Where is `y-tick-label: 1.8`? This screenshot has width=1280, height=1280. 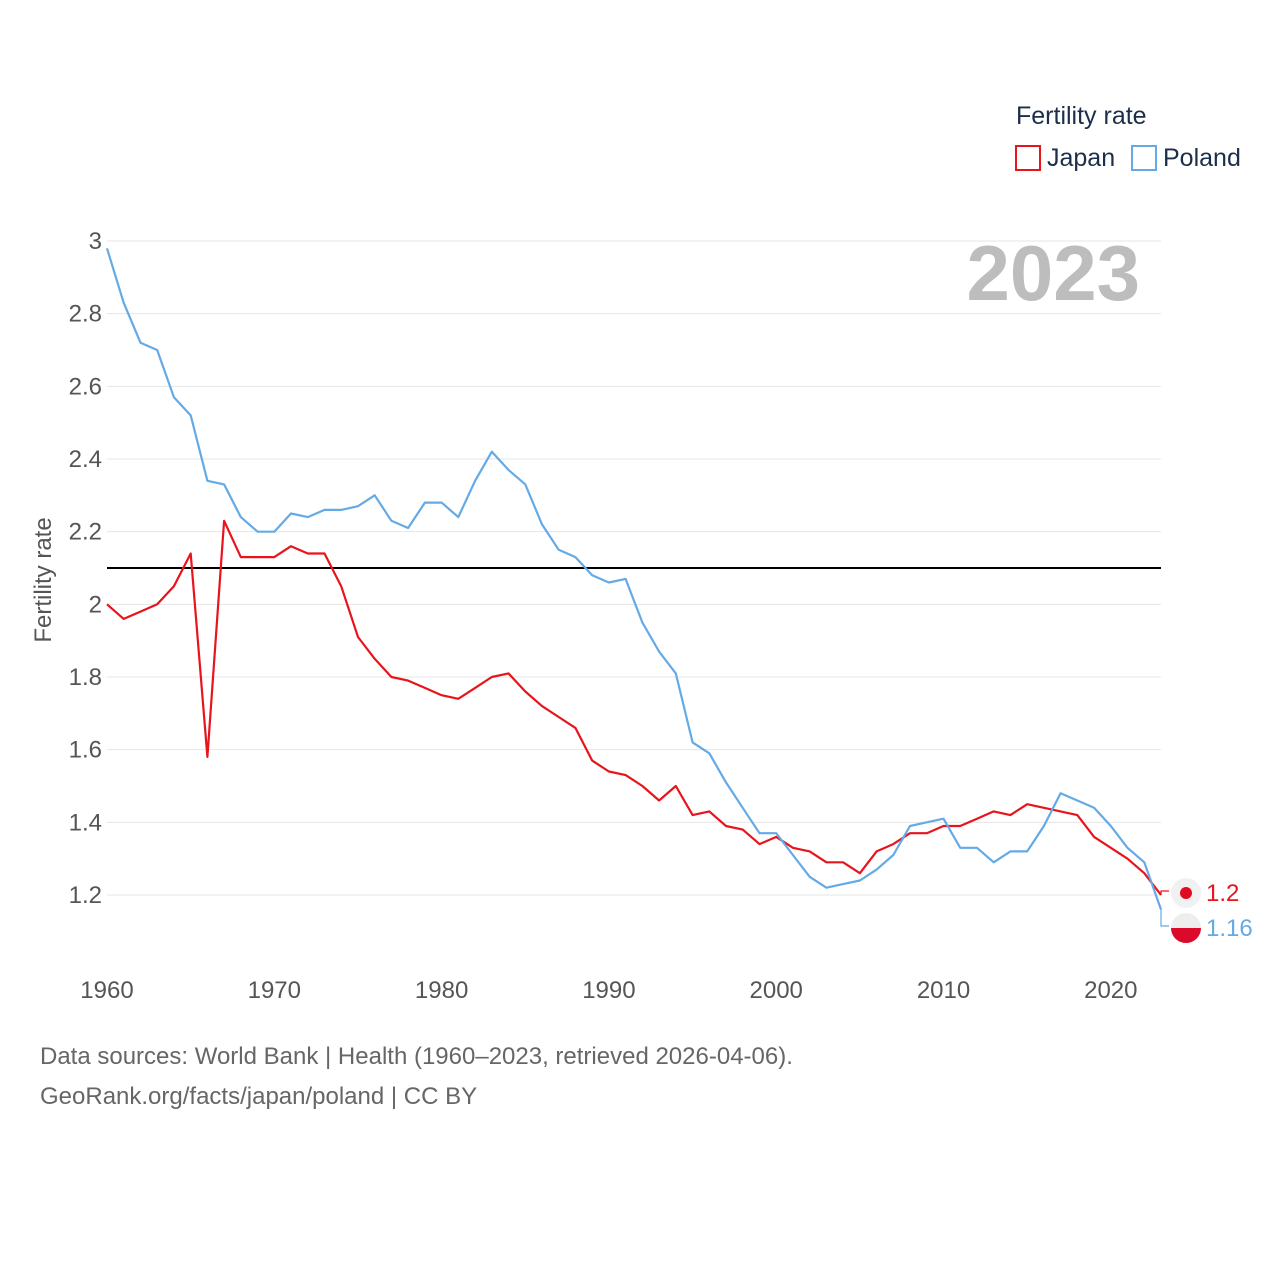 y-tick-label: 1.8 is located at coordinates (85, 677).